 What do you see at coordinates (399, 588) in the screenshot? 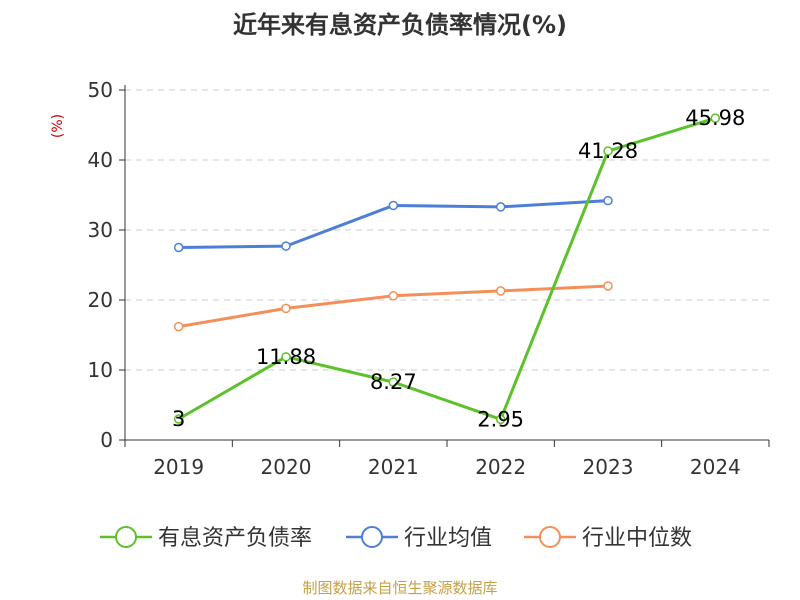
I see `source-note: 制图数据来自恒生聚源数据库` at bounding box center [399, 588].